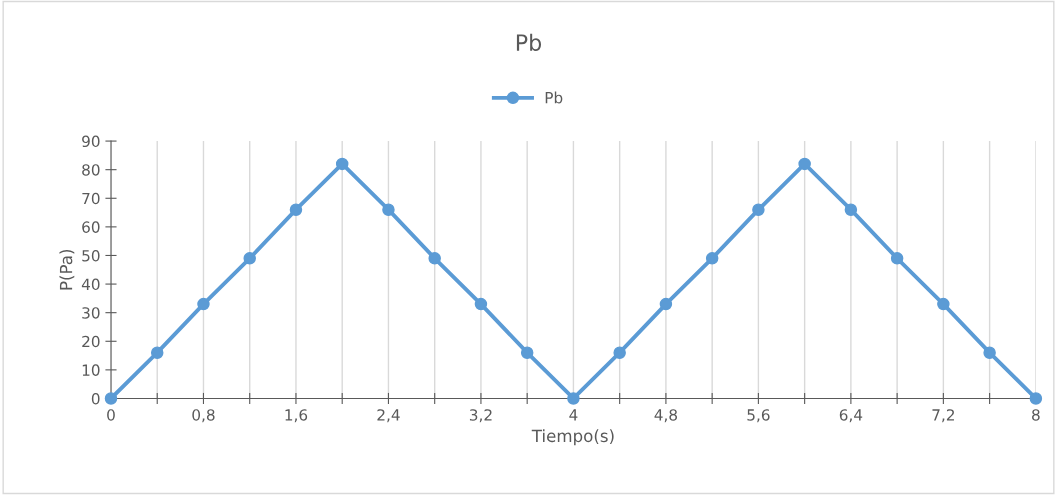  Describe the element at coordinates (758, 416) in the screenshot. I see `x-tick-label: 5,6` at that location.